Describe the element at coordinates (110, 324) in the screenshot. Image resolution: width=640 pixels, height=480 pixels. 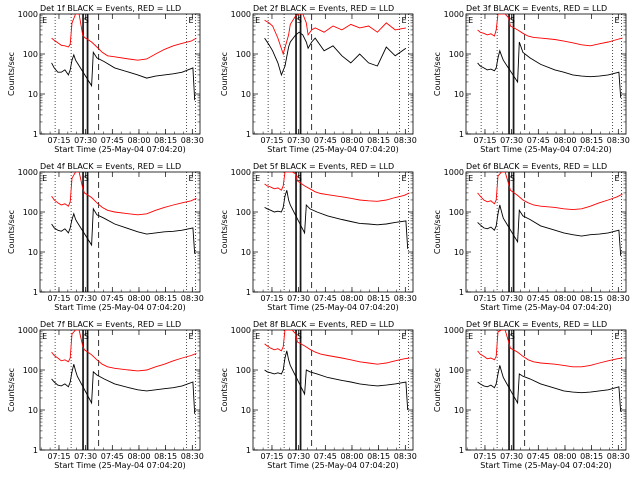
I see `chart-title: Det 7f BLACK = Events, RED = LLD` at that location.